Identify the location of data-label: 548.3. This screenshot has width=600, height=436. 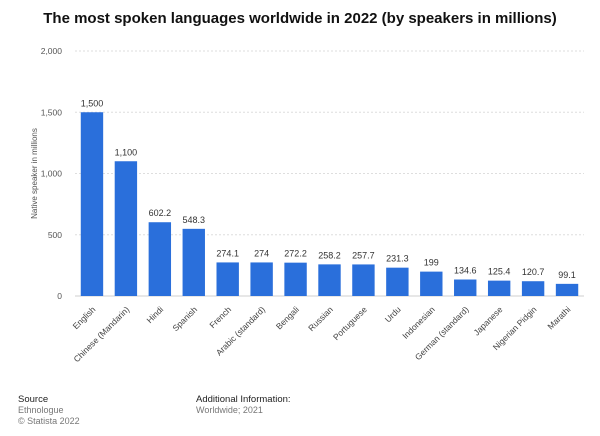
(194, 220).